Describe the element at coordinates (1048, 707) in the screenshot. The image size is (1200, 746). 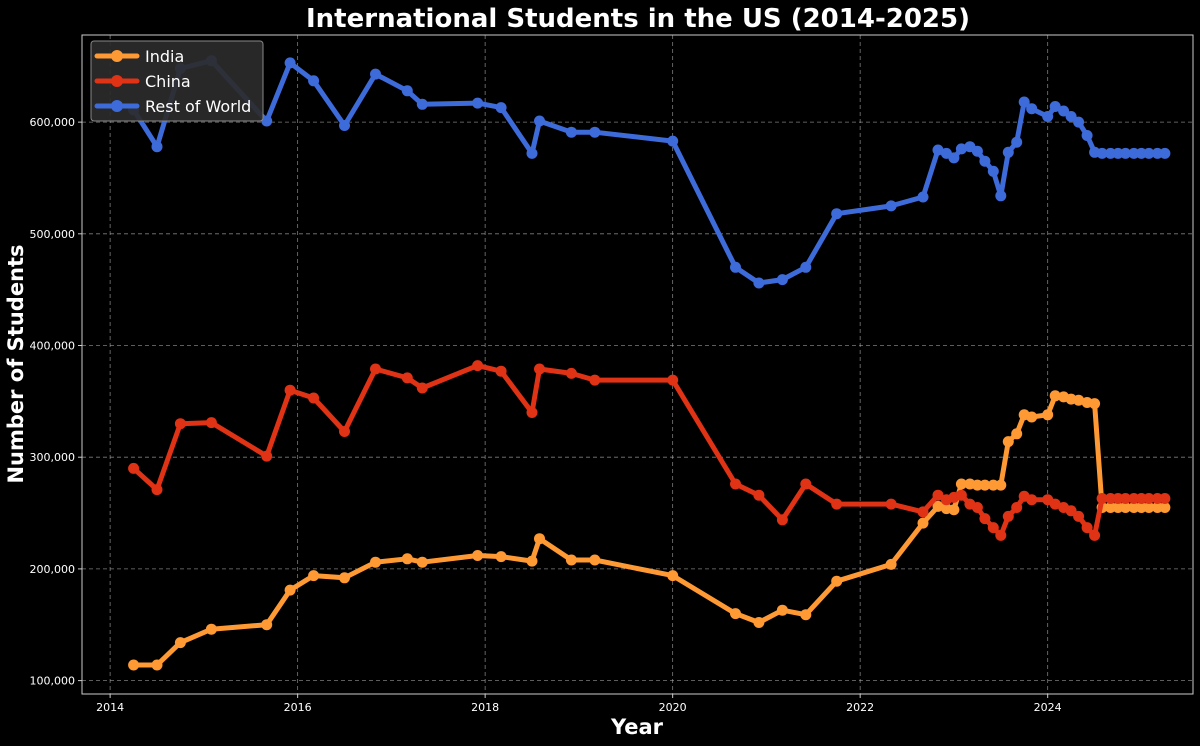
I see `x-tick-label: 2024` at that location.